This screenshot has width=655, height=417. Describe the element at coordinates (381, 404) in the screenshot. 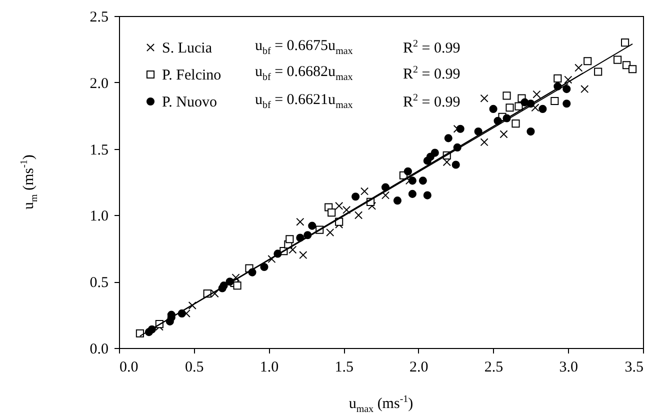

I see `x-axis-title: u$_{max}$ (ms$^{-1}$)` at that location.